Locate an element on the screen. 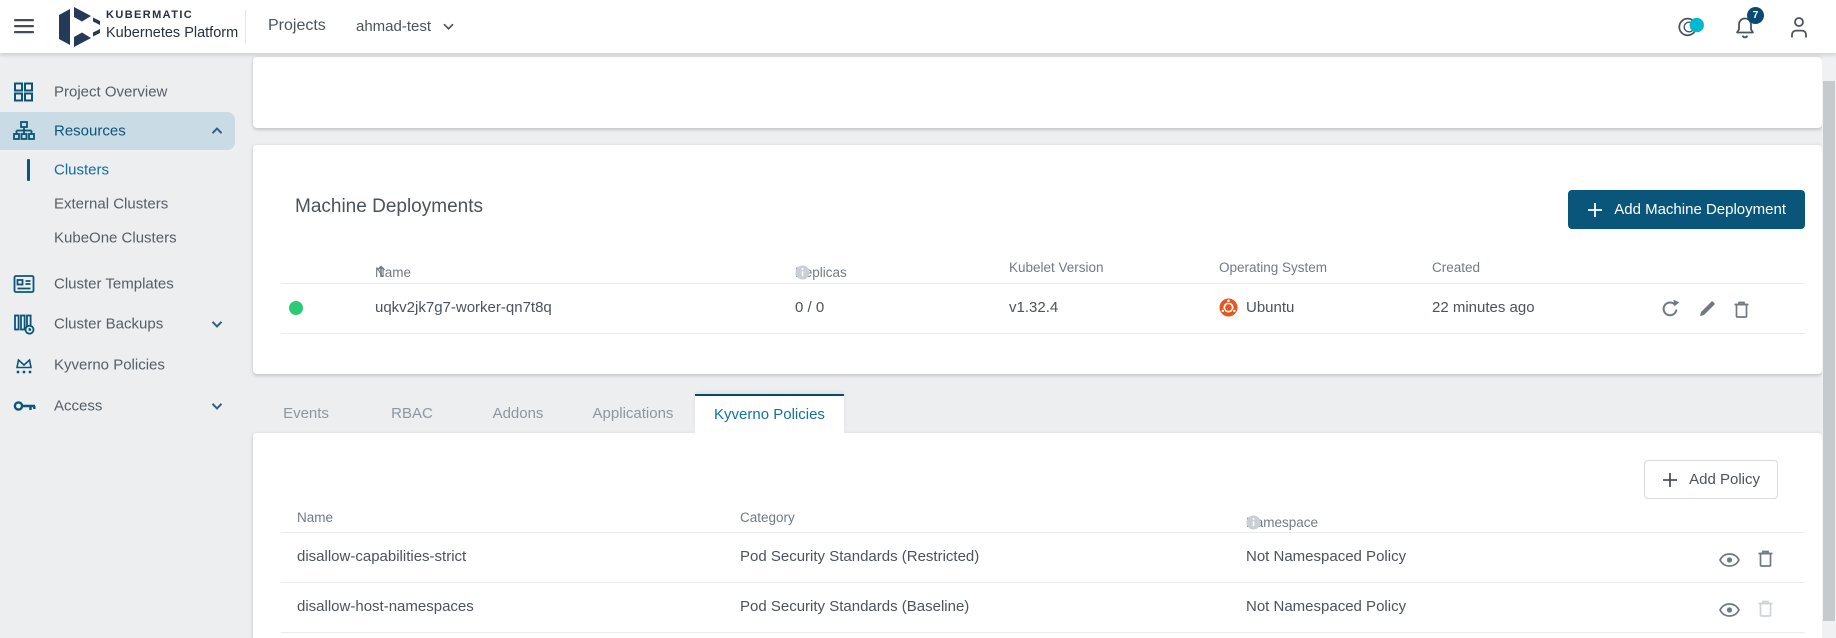 Image resolution: width=1836 pixels, height=638 pixels. policy-category: Pod Security Standards (Baseline) is located at coordinates (855, 606).